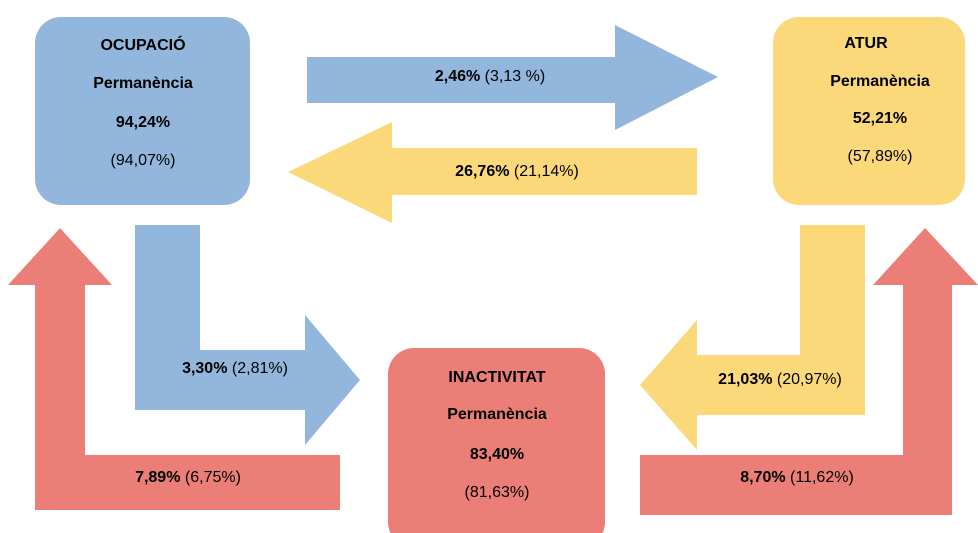  Describe the element at coordinates (546, 171) in the screenshot. I see `flow-previous: (21,14%)` at that location.